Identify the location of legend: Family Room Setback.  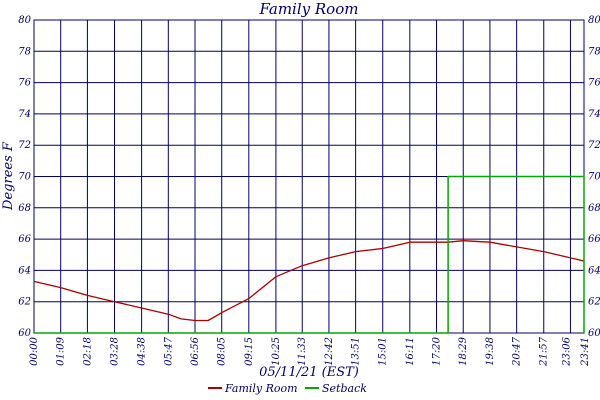
(287, 388).